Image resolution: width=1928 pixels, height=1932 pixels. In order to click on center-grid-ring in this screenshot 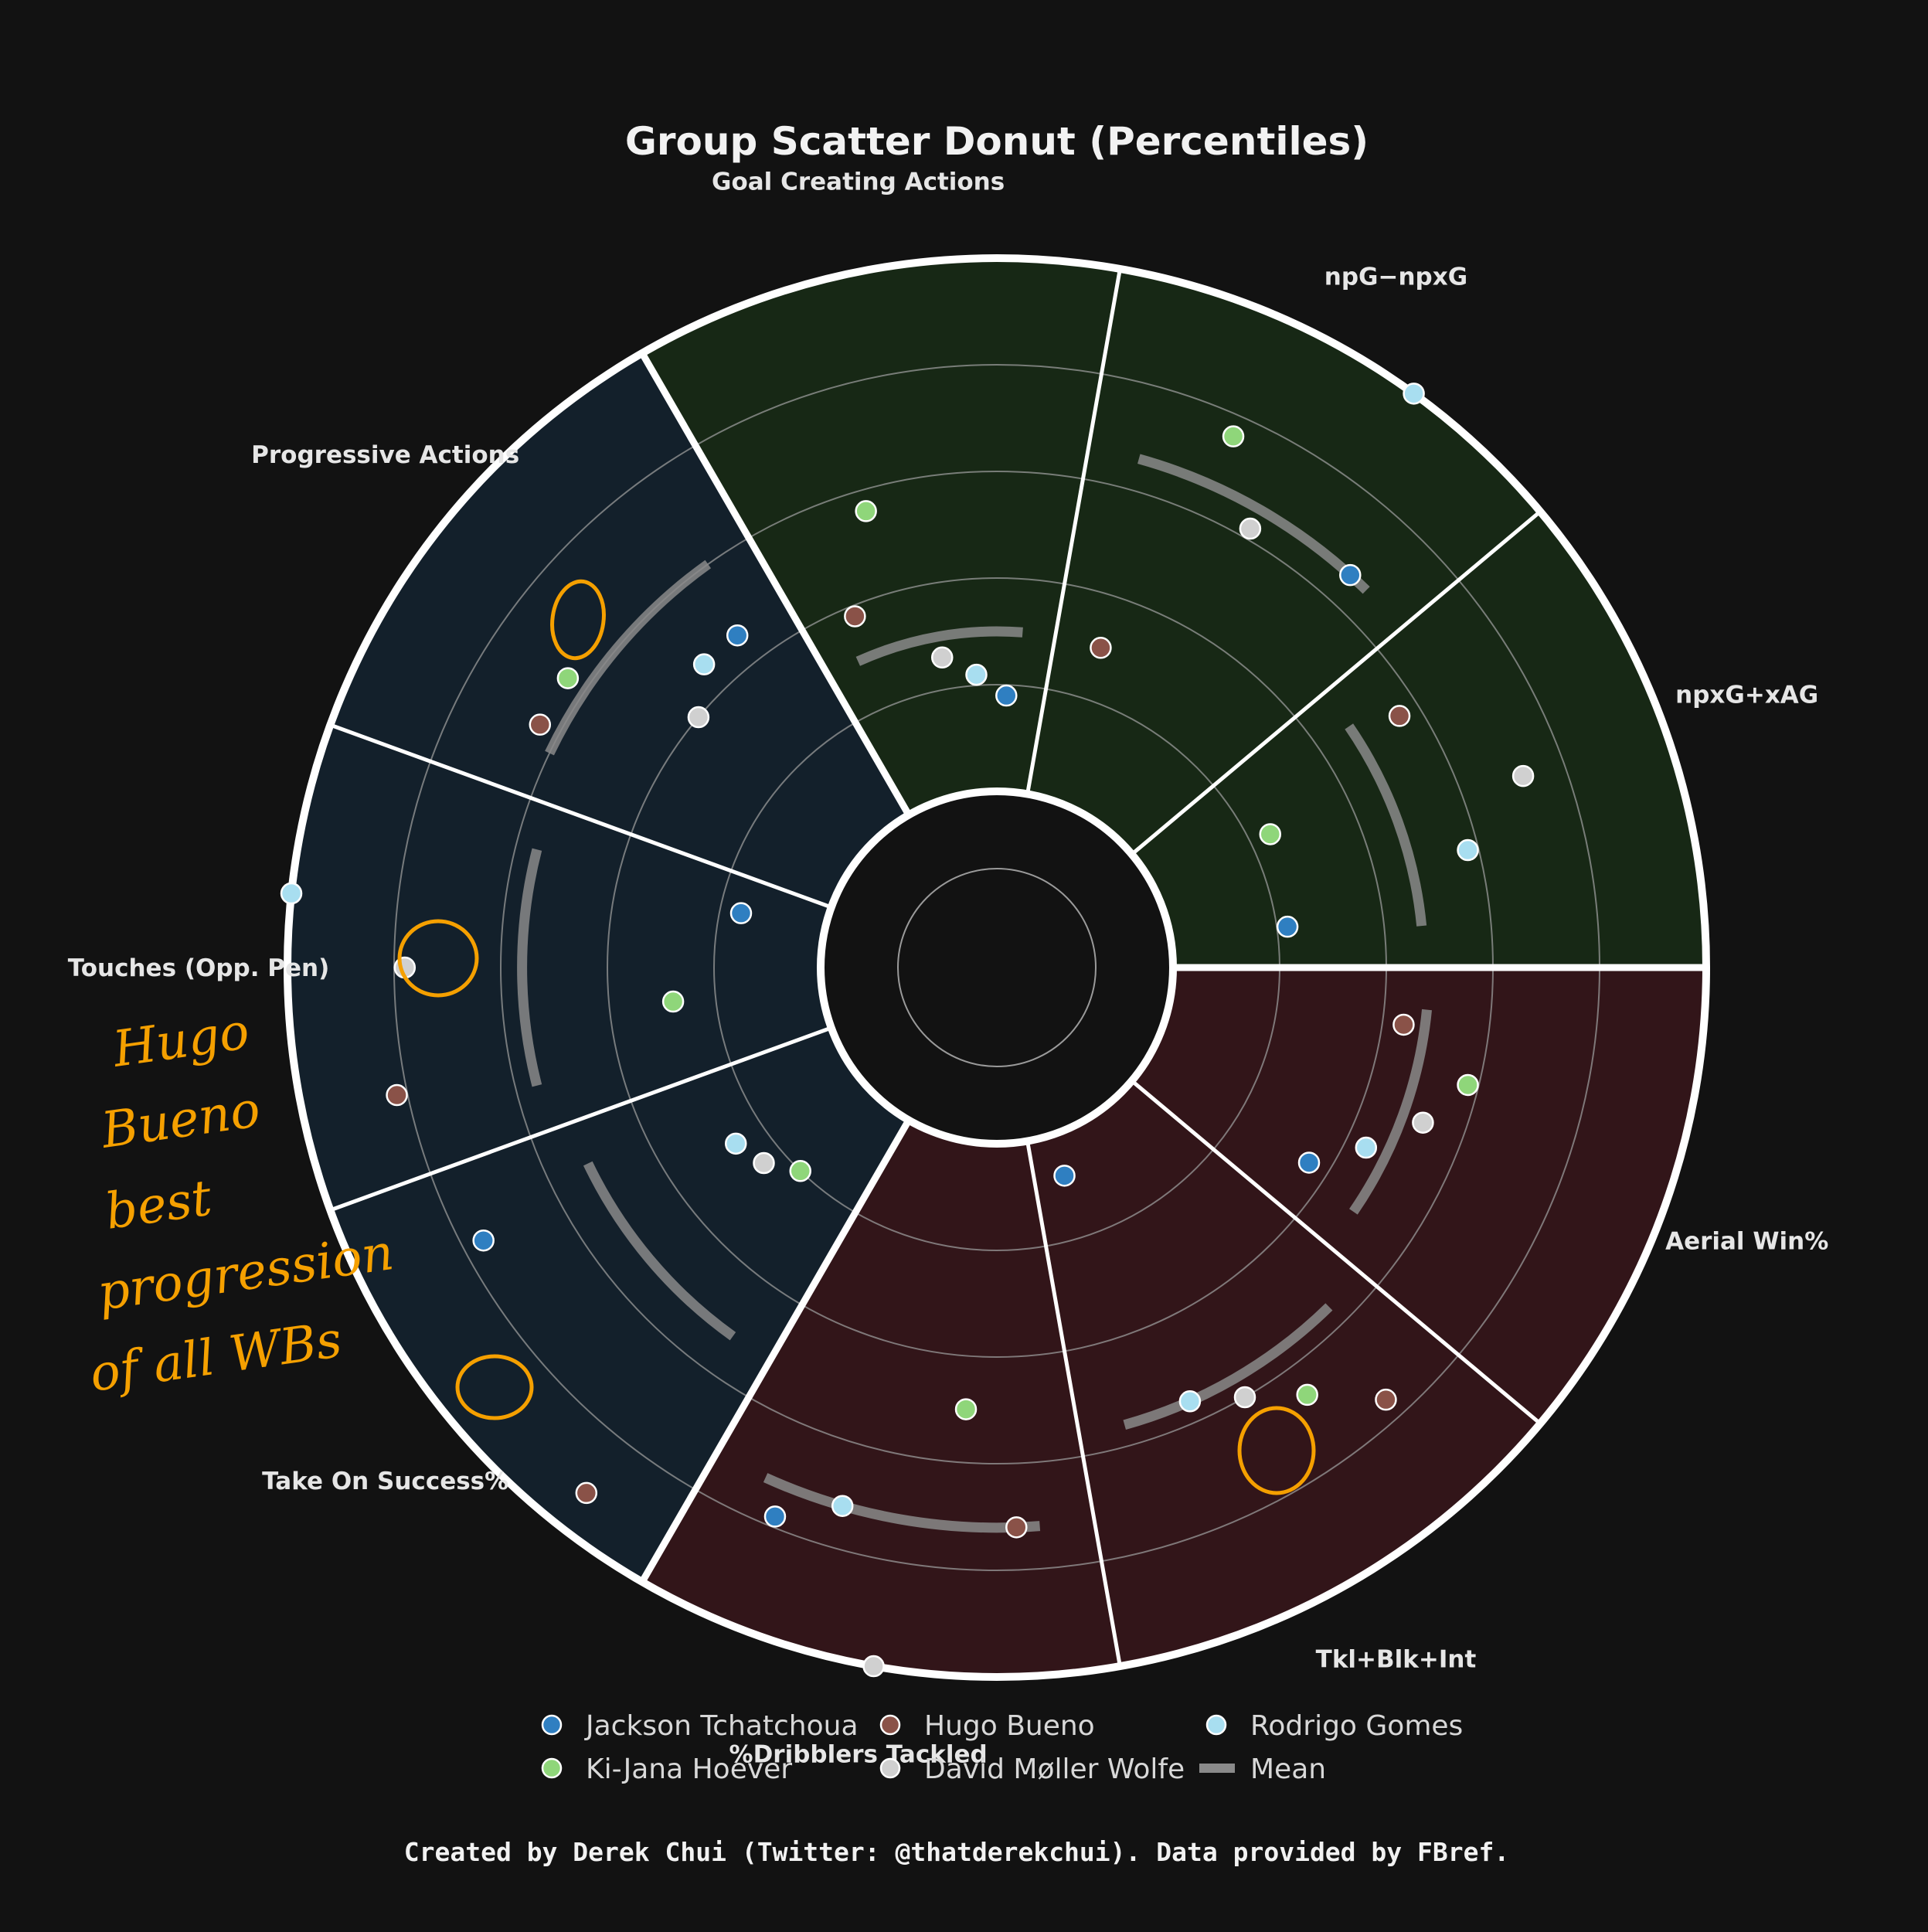, I will do `click(997, 968)`.